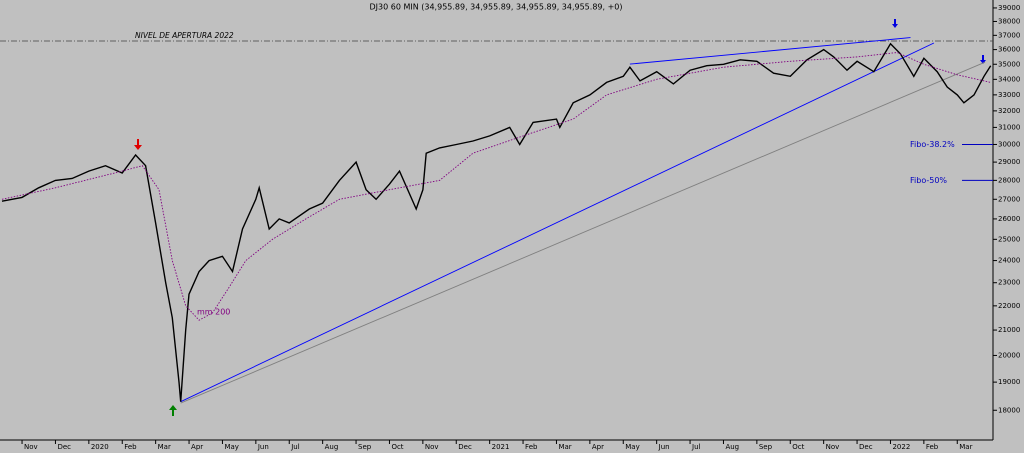 This screenshot has height=453, width=1024. Describe the element at coordinates (1009, 239) in the screenshot. I see `y-tick-label: 25000` at that location.